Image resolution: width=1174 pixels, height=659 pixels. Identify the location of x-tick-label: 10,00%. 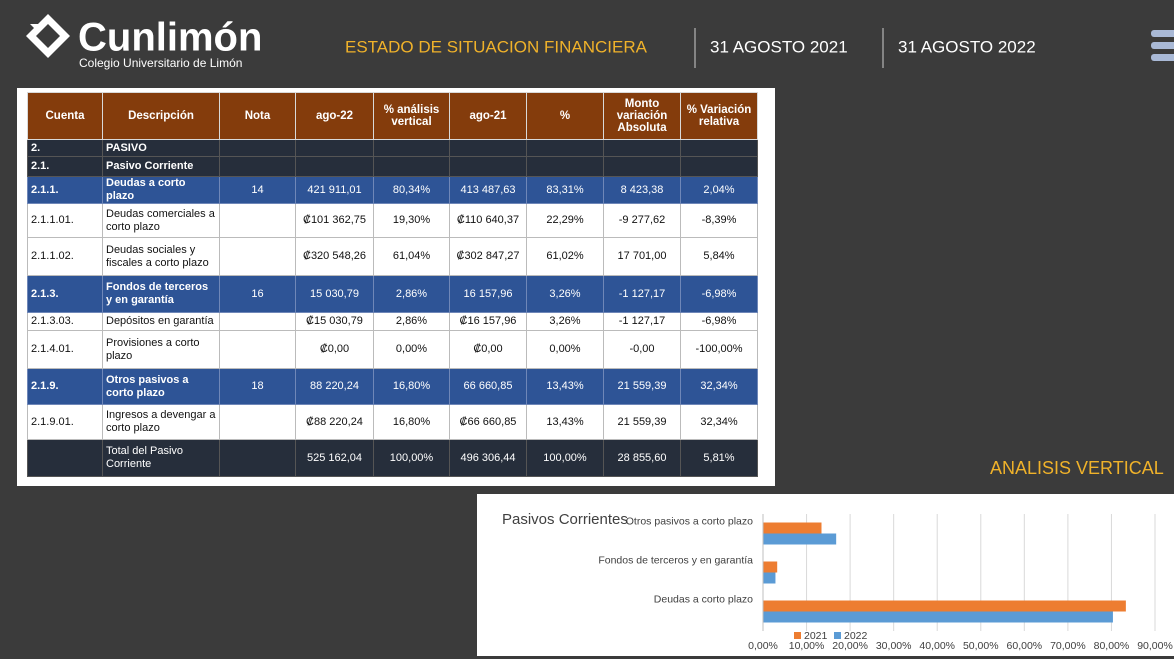
(807, 646).